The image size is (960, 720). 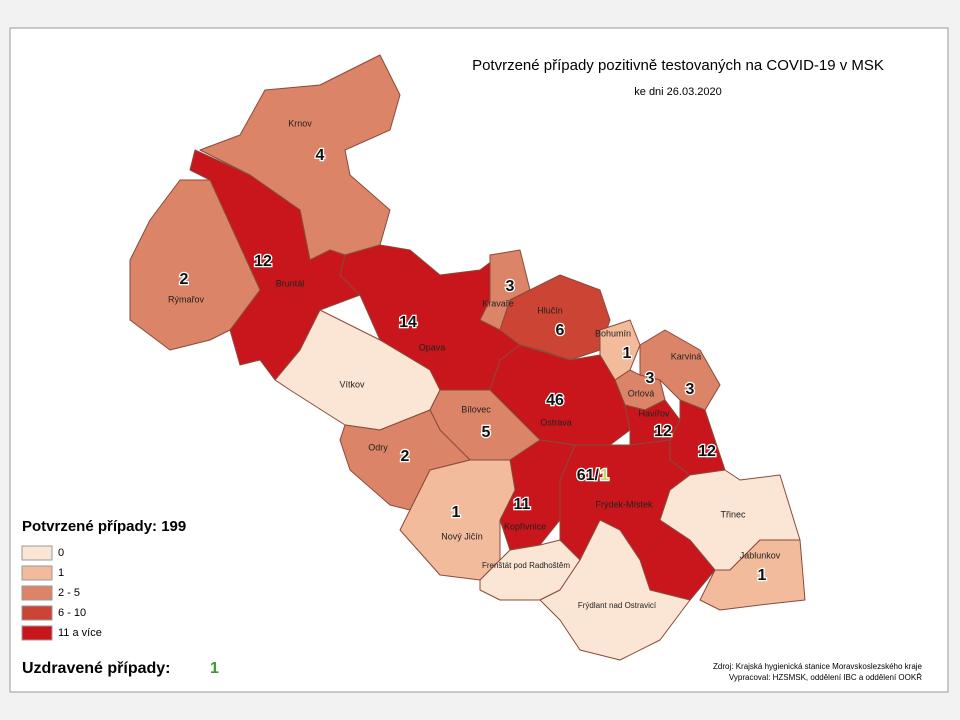 What do you see at coordinates (408, 322) in the screenshot?
I see `region-count: 14` at bounding box center [408, 322].